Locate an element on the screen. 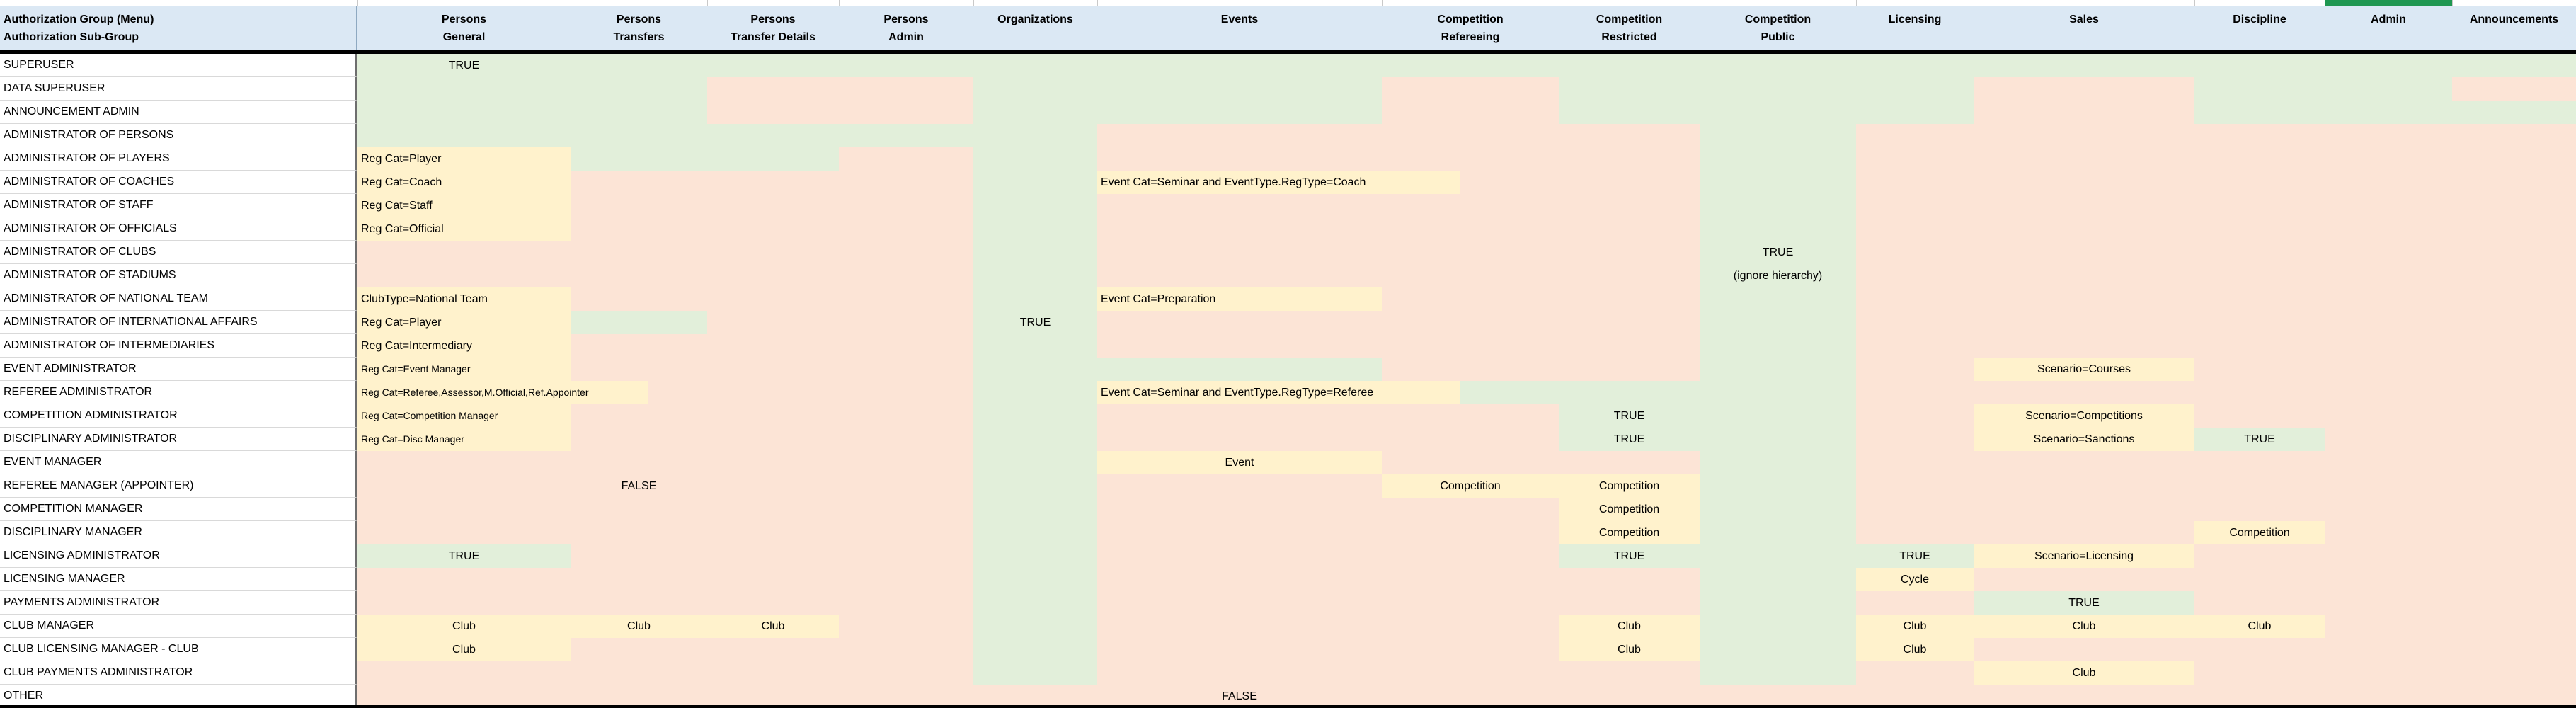 Image resolution: width=2576 pixels, height=708 pixels. row-label: LICENSING MANAGER is located at coordinates (178, 579).